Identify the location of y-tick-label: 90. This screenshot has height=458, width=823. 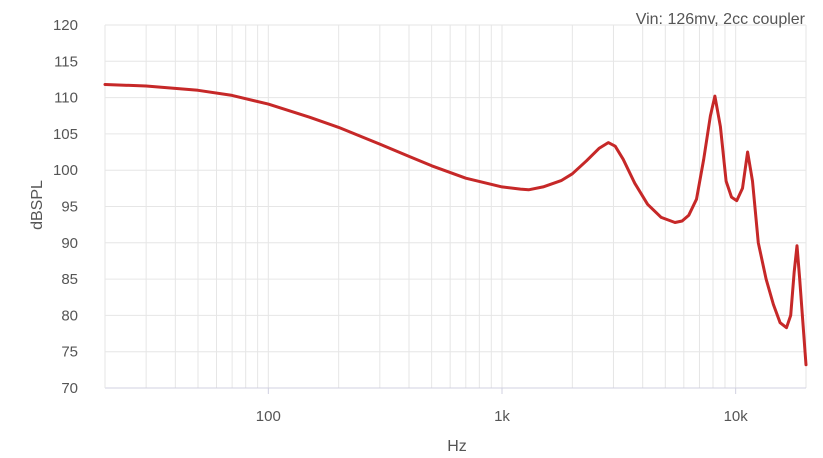
(69, 243).